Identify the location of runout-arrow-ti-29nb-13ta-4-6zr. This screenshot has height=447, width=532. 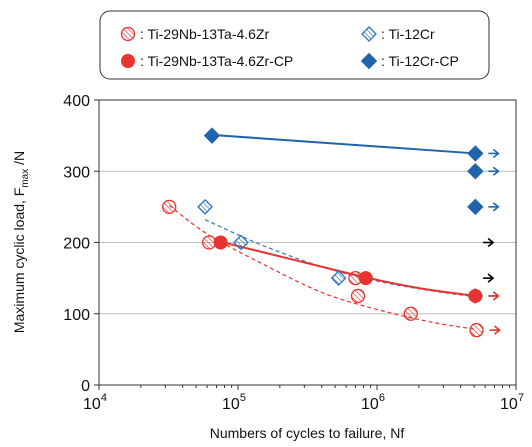
(495, 330).